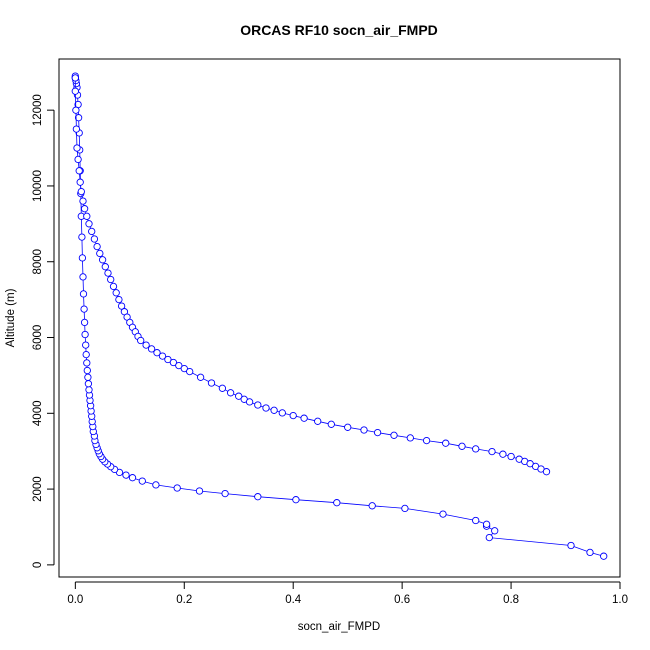 This screenshot has width=650, height=650. I want to click on x-tick-label: 0.6, so click(402, 600).